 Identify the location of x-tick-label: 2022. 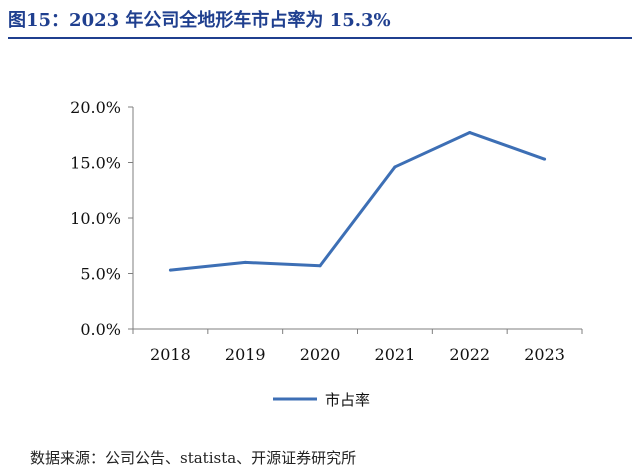
(469, 354).